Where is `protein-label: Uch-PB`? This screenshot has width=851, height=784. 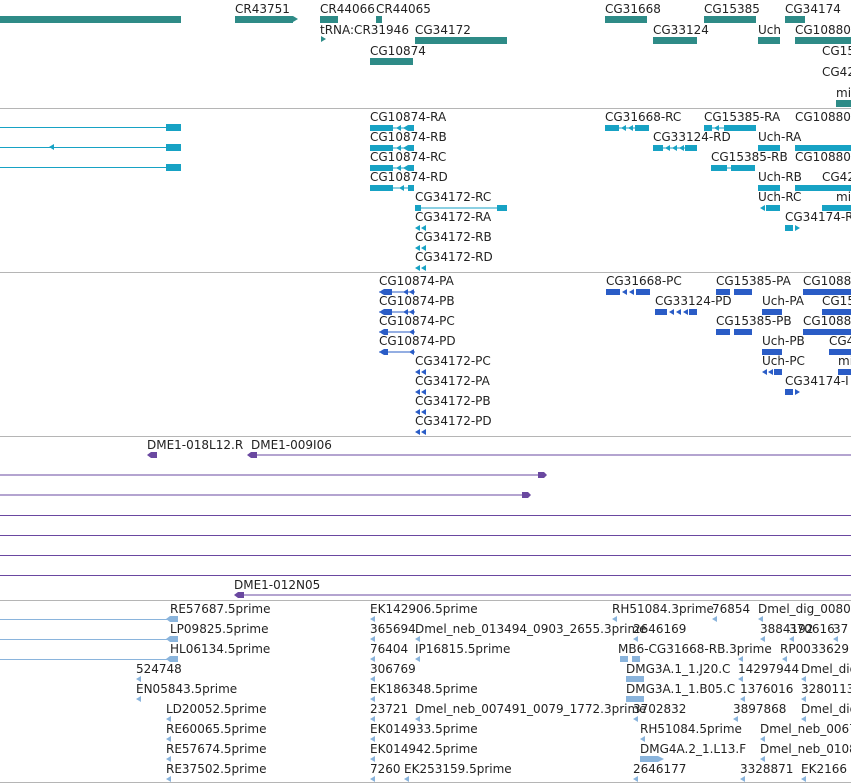
protein-label: Uch-PB is located at coordinates (783, 341).